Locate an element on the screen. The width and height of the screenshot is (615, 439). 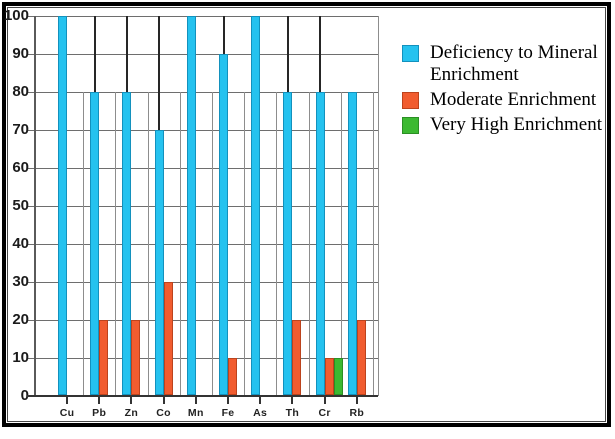
bar-co-deficiency is located at coordinates (159, 262).